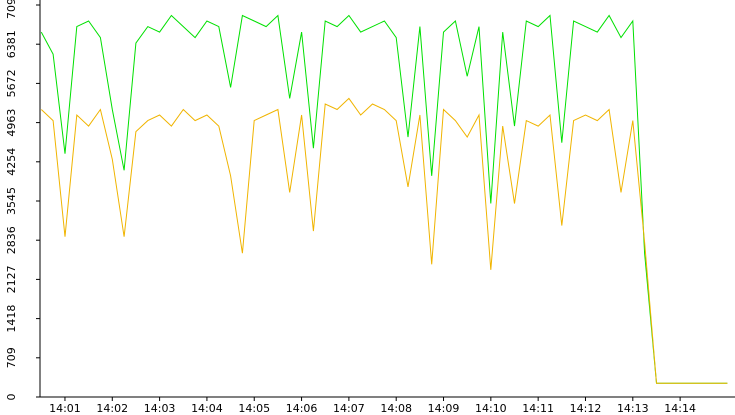  Describe the element at coordinates (302, 408) in the screenshot. I see `x-tick-label: 14:06` at that location.